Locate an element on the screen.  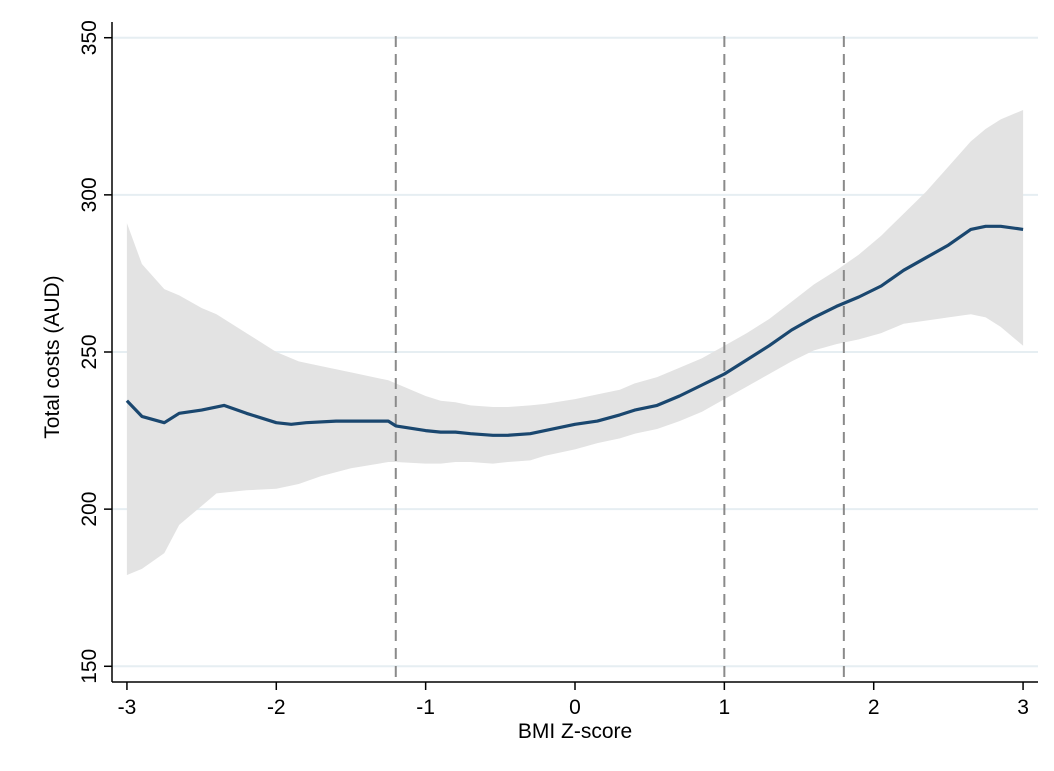
y-tick-label-250: 250 is located at coordinates (89, 351).